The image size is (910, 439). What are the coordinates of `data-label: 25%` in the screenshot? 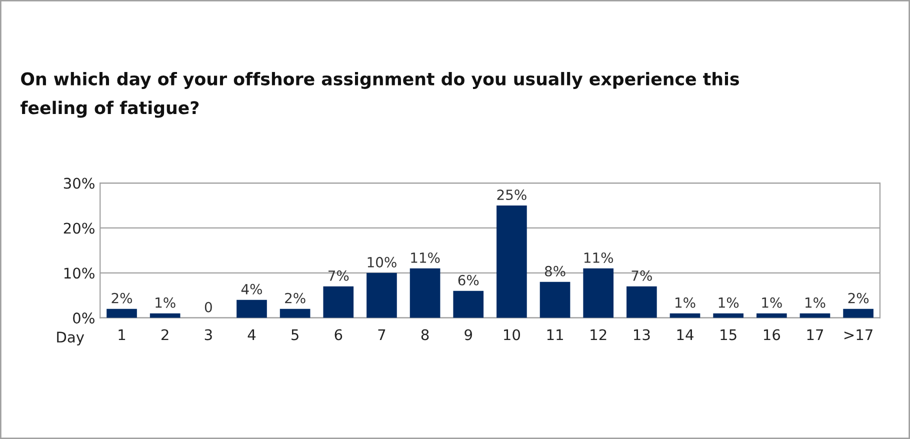 It's located at (511, 195).